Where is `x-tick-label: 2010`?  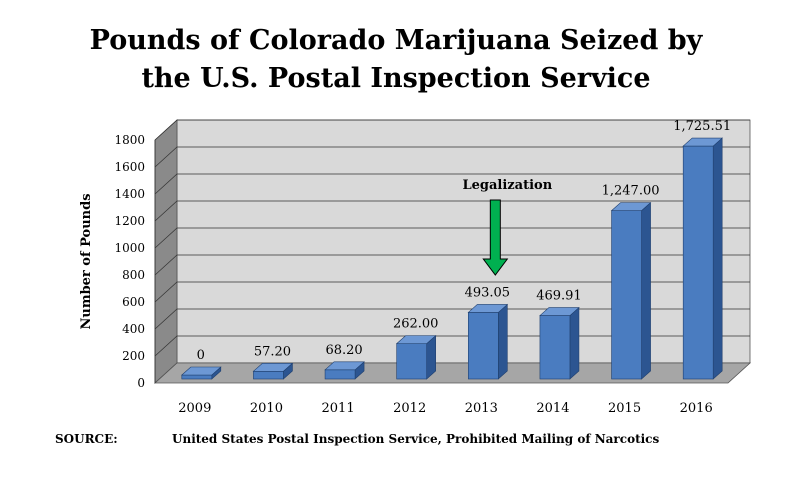
x-tick-label: 2010 is located at coordinates (266, 408).